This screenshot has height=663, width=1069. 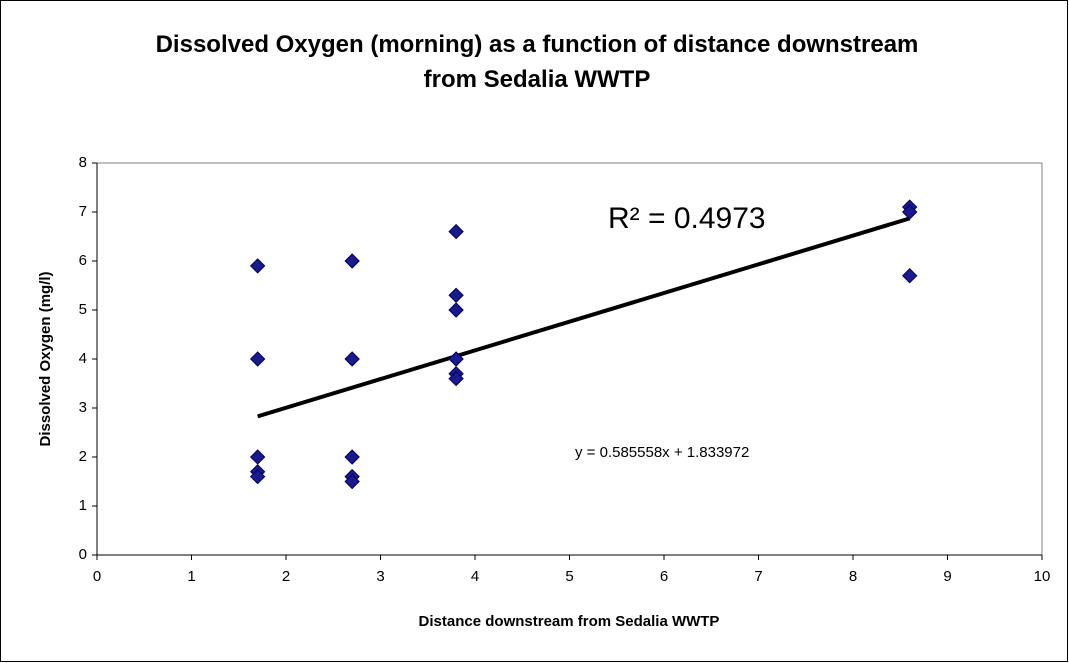 What do you see at coordinates (569, 621) in the screenshot?
I see `x-axis-label: Distance downstream from Sedalia WWTP` at bounding box center [569, 621].